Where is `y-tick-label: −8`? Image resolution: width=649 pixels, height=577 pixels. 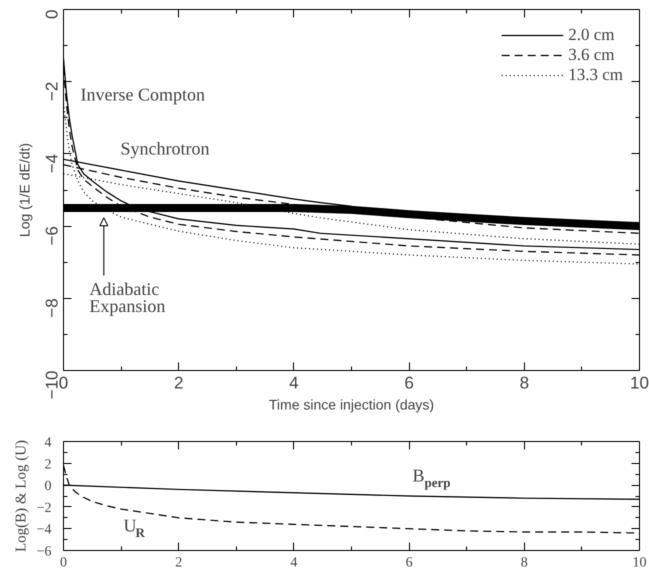
y-tick-label: −8 is located at coordinates (52, 308).